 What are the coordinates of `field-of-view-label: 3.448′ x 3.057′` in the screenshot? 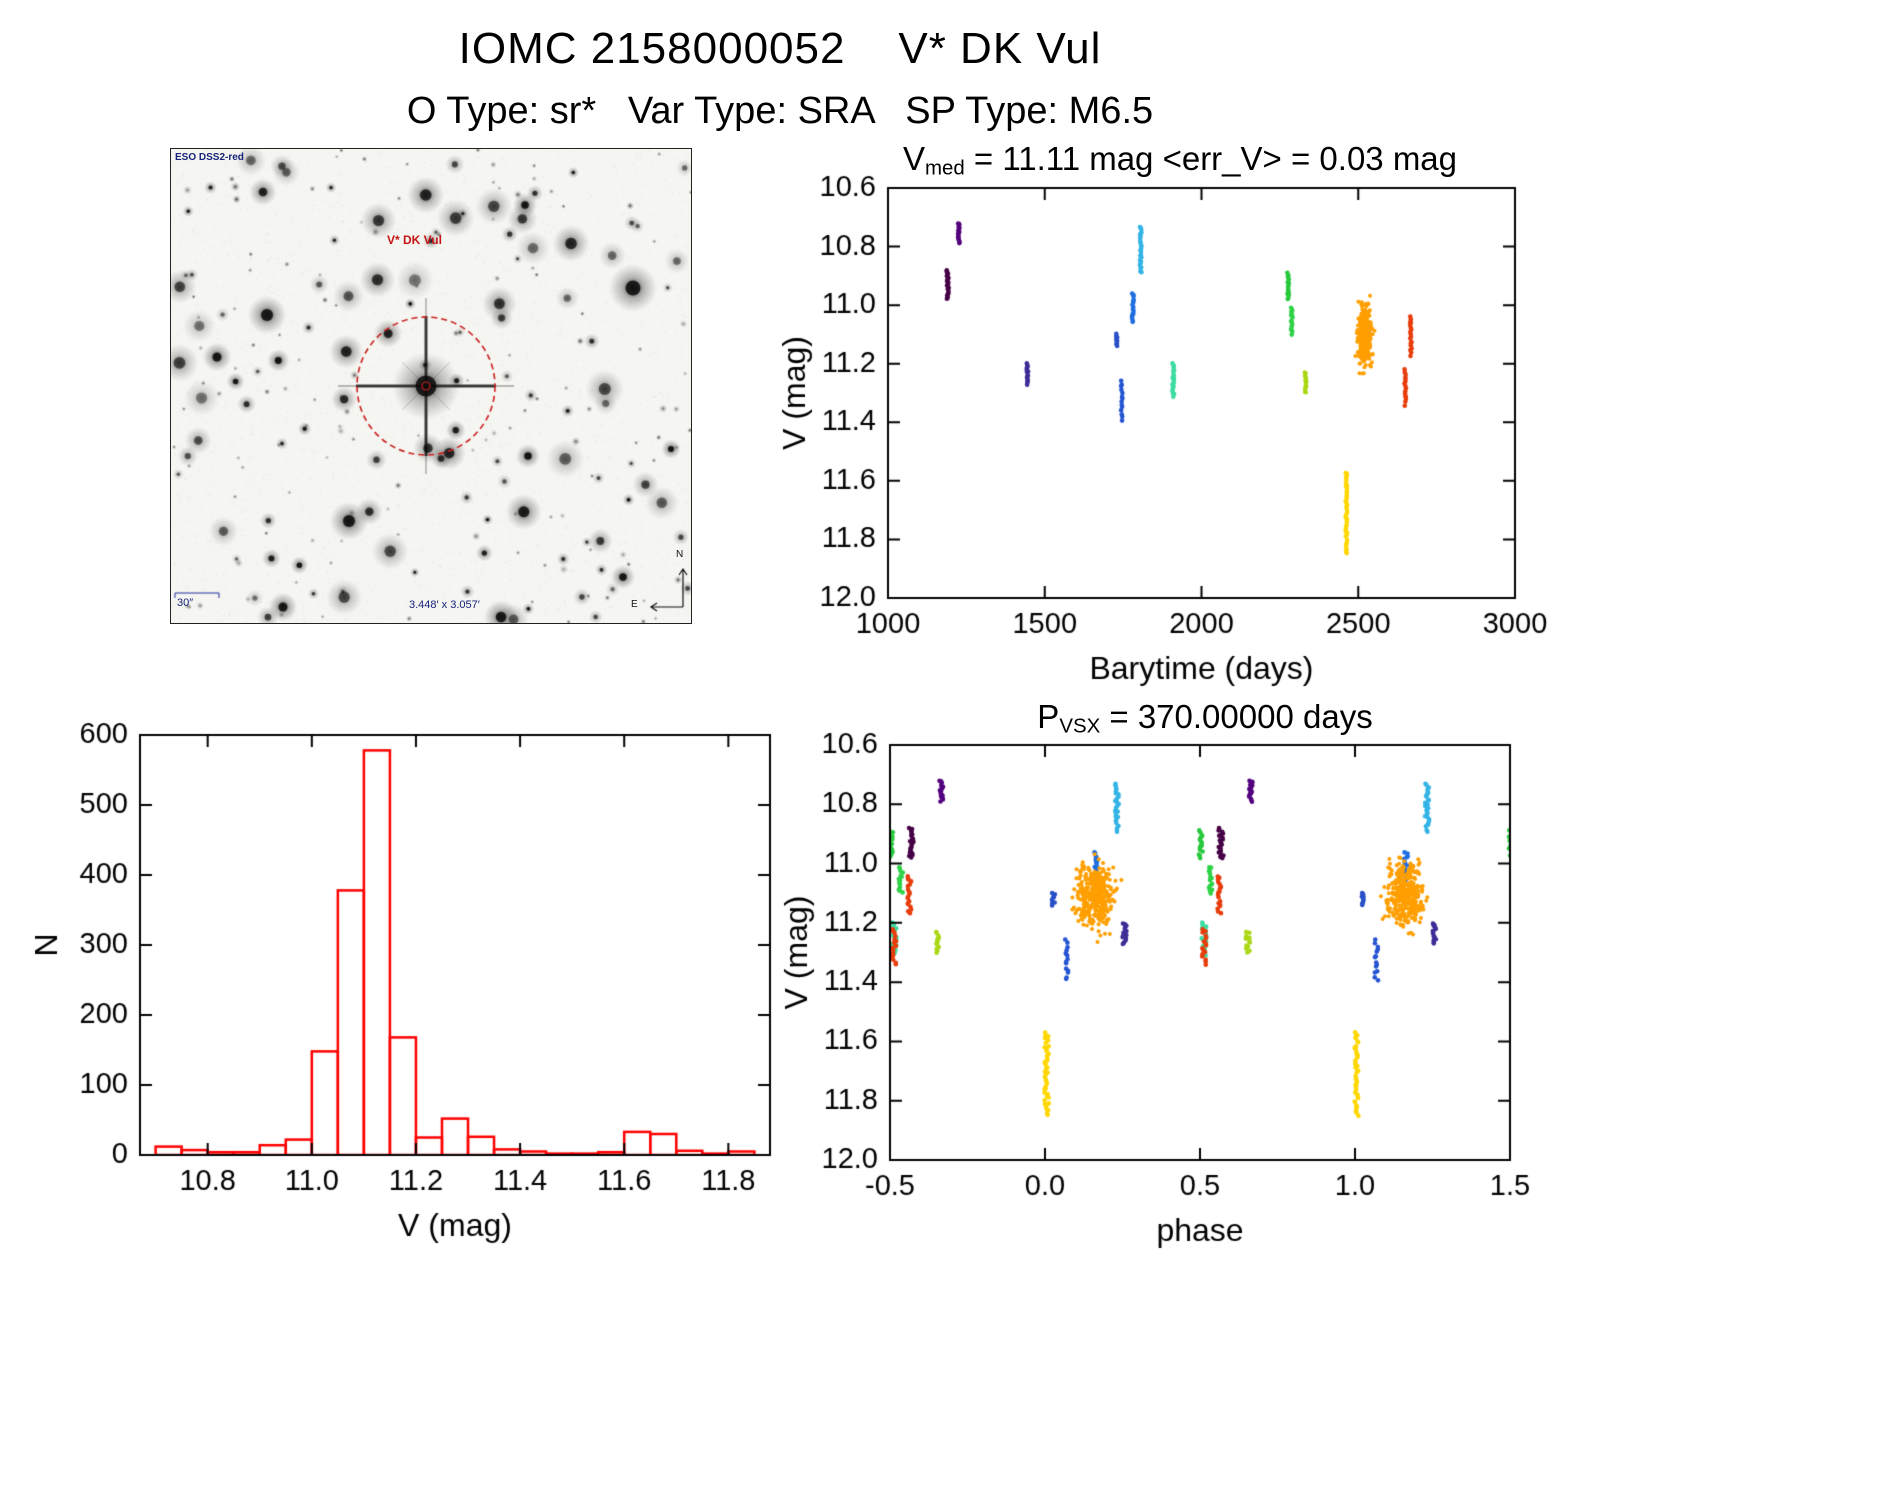 It's located at (444, 605).